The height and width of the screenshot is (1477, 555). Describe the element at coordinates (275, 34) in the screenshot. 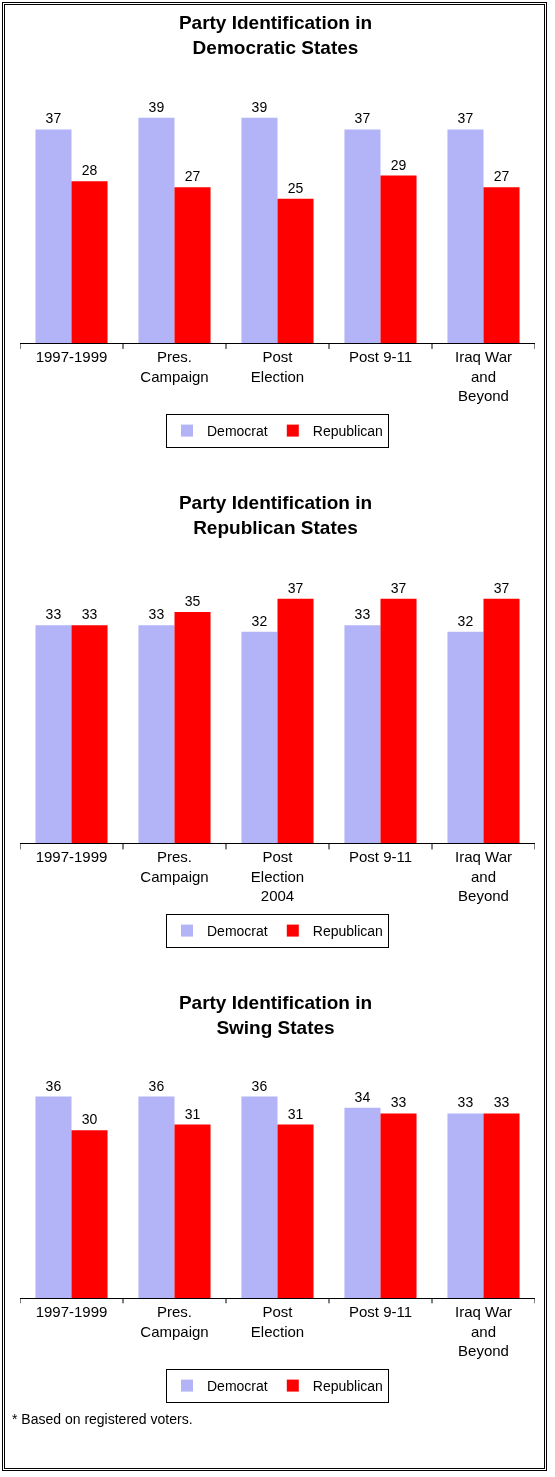

I see `chart-title: Party Identification in Democratic States` at that location.